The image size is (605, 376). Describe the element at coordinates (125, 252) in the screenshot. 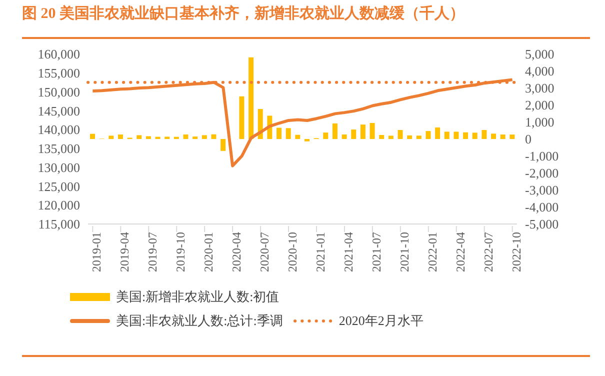

I see `x-tick-label: 2019-04` at that location.